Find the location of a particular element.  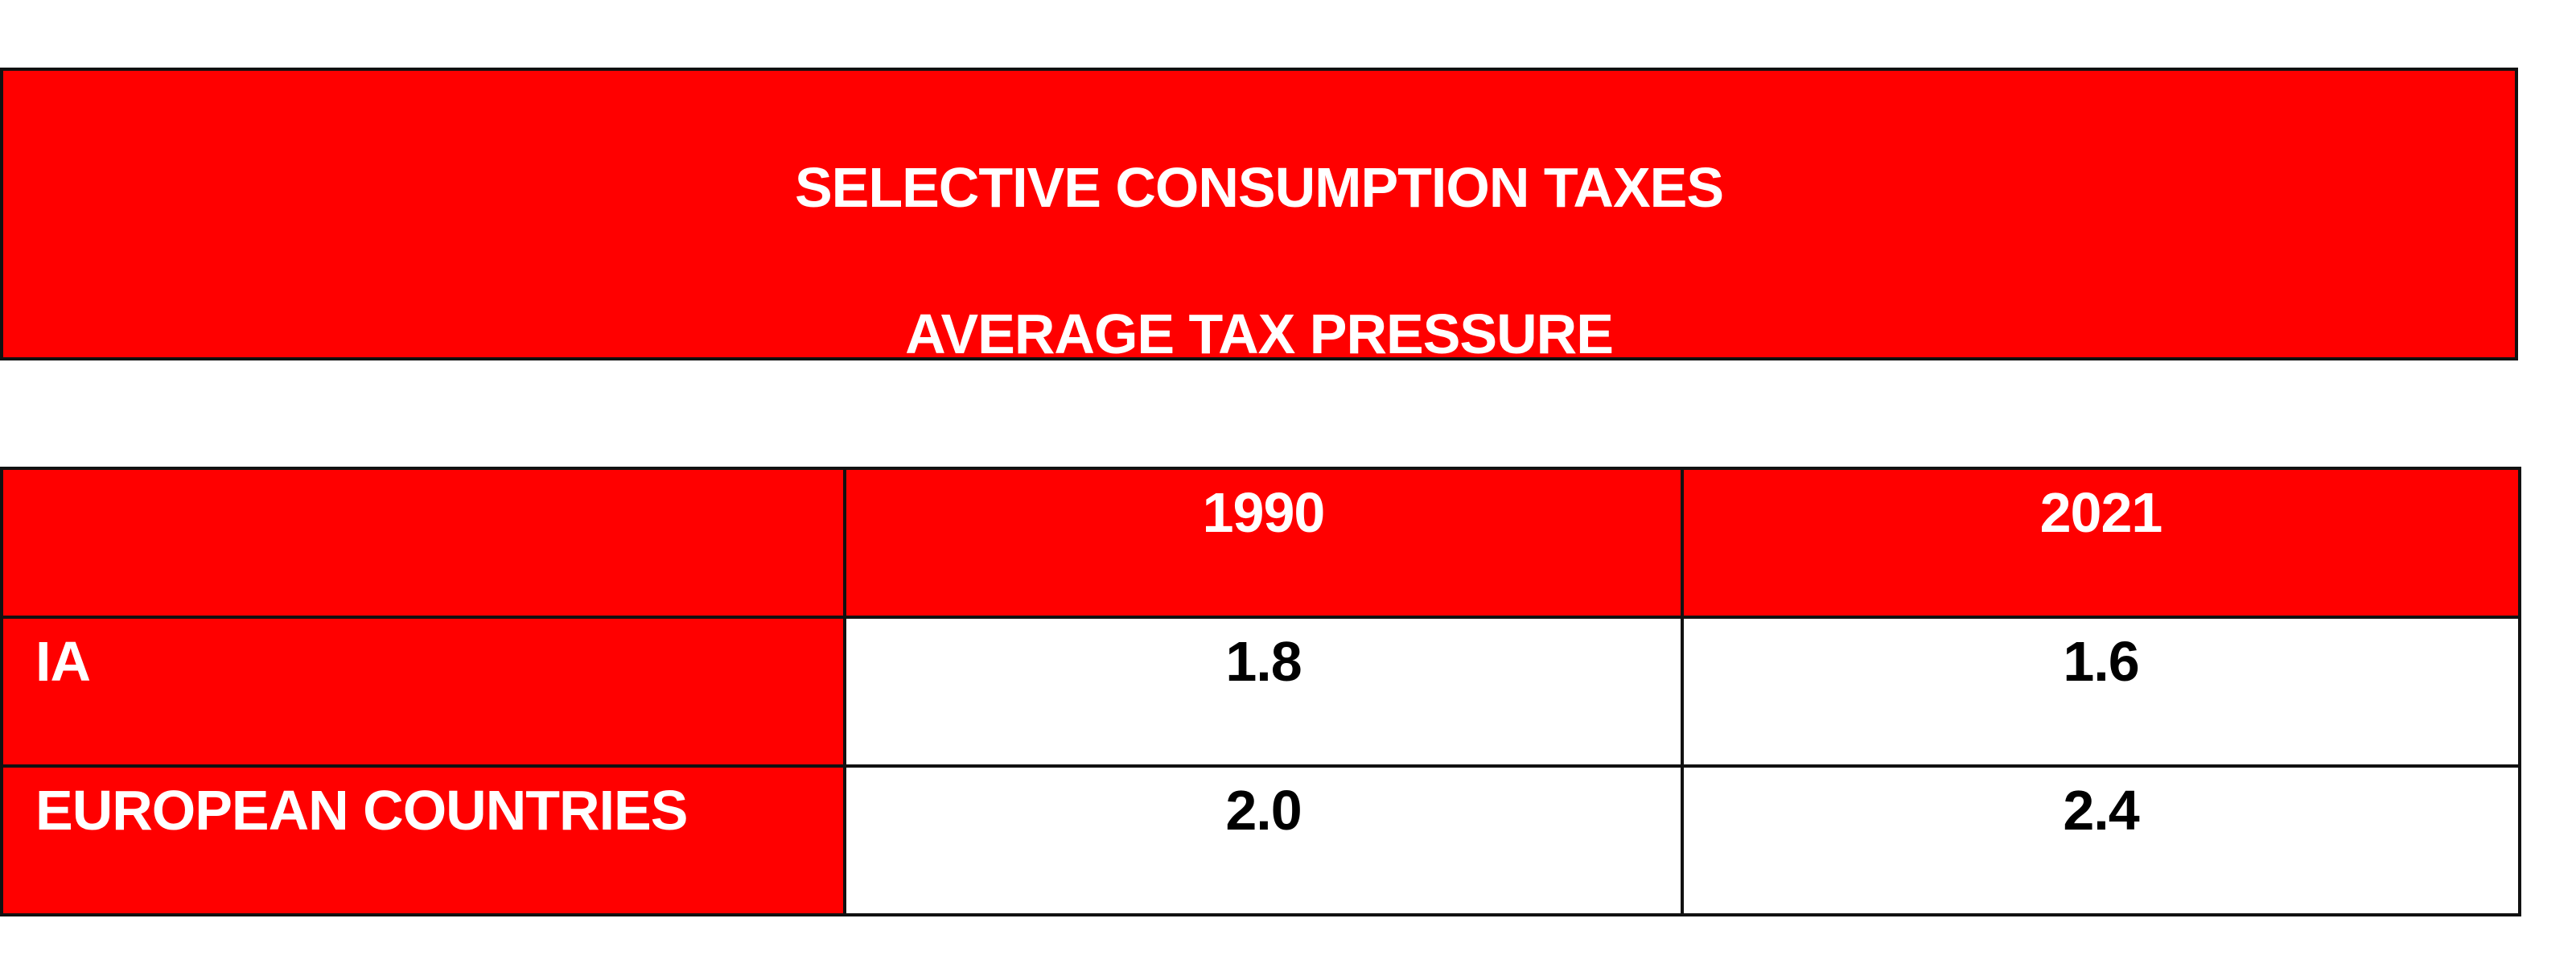

row-label-ia: IA is located at coordinates (423, 692).